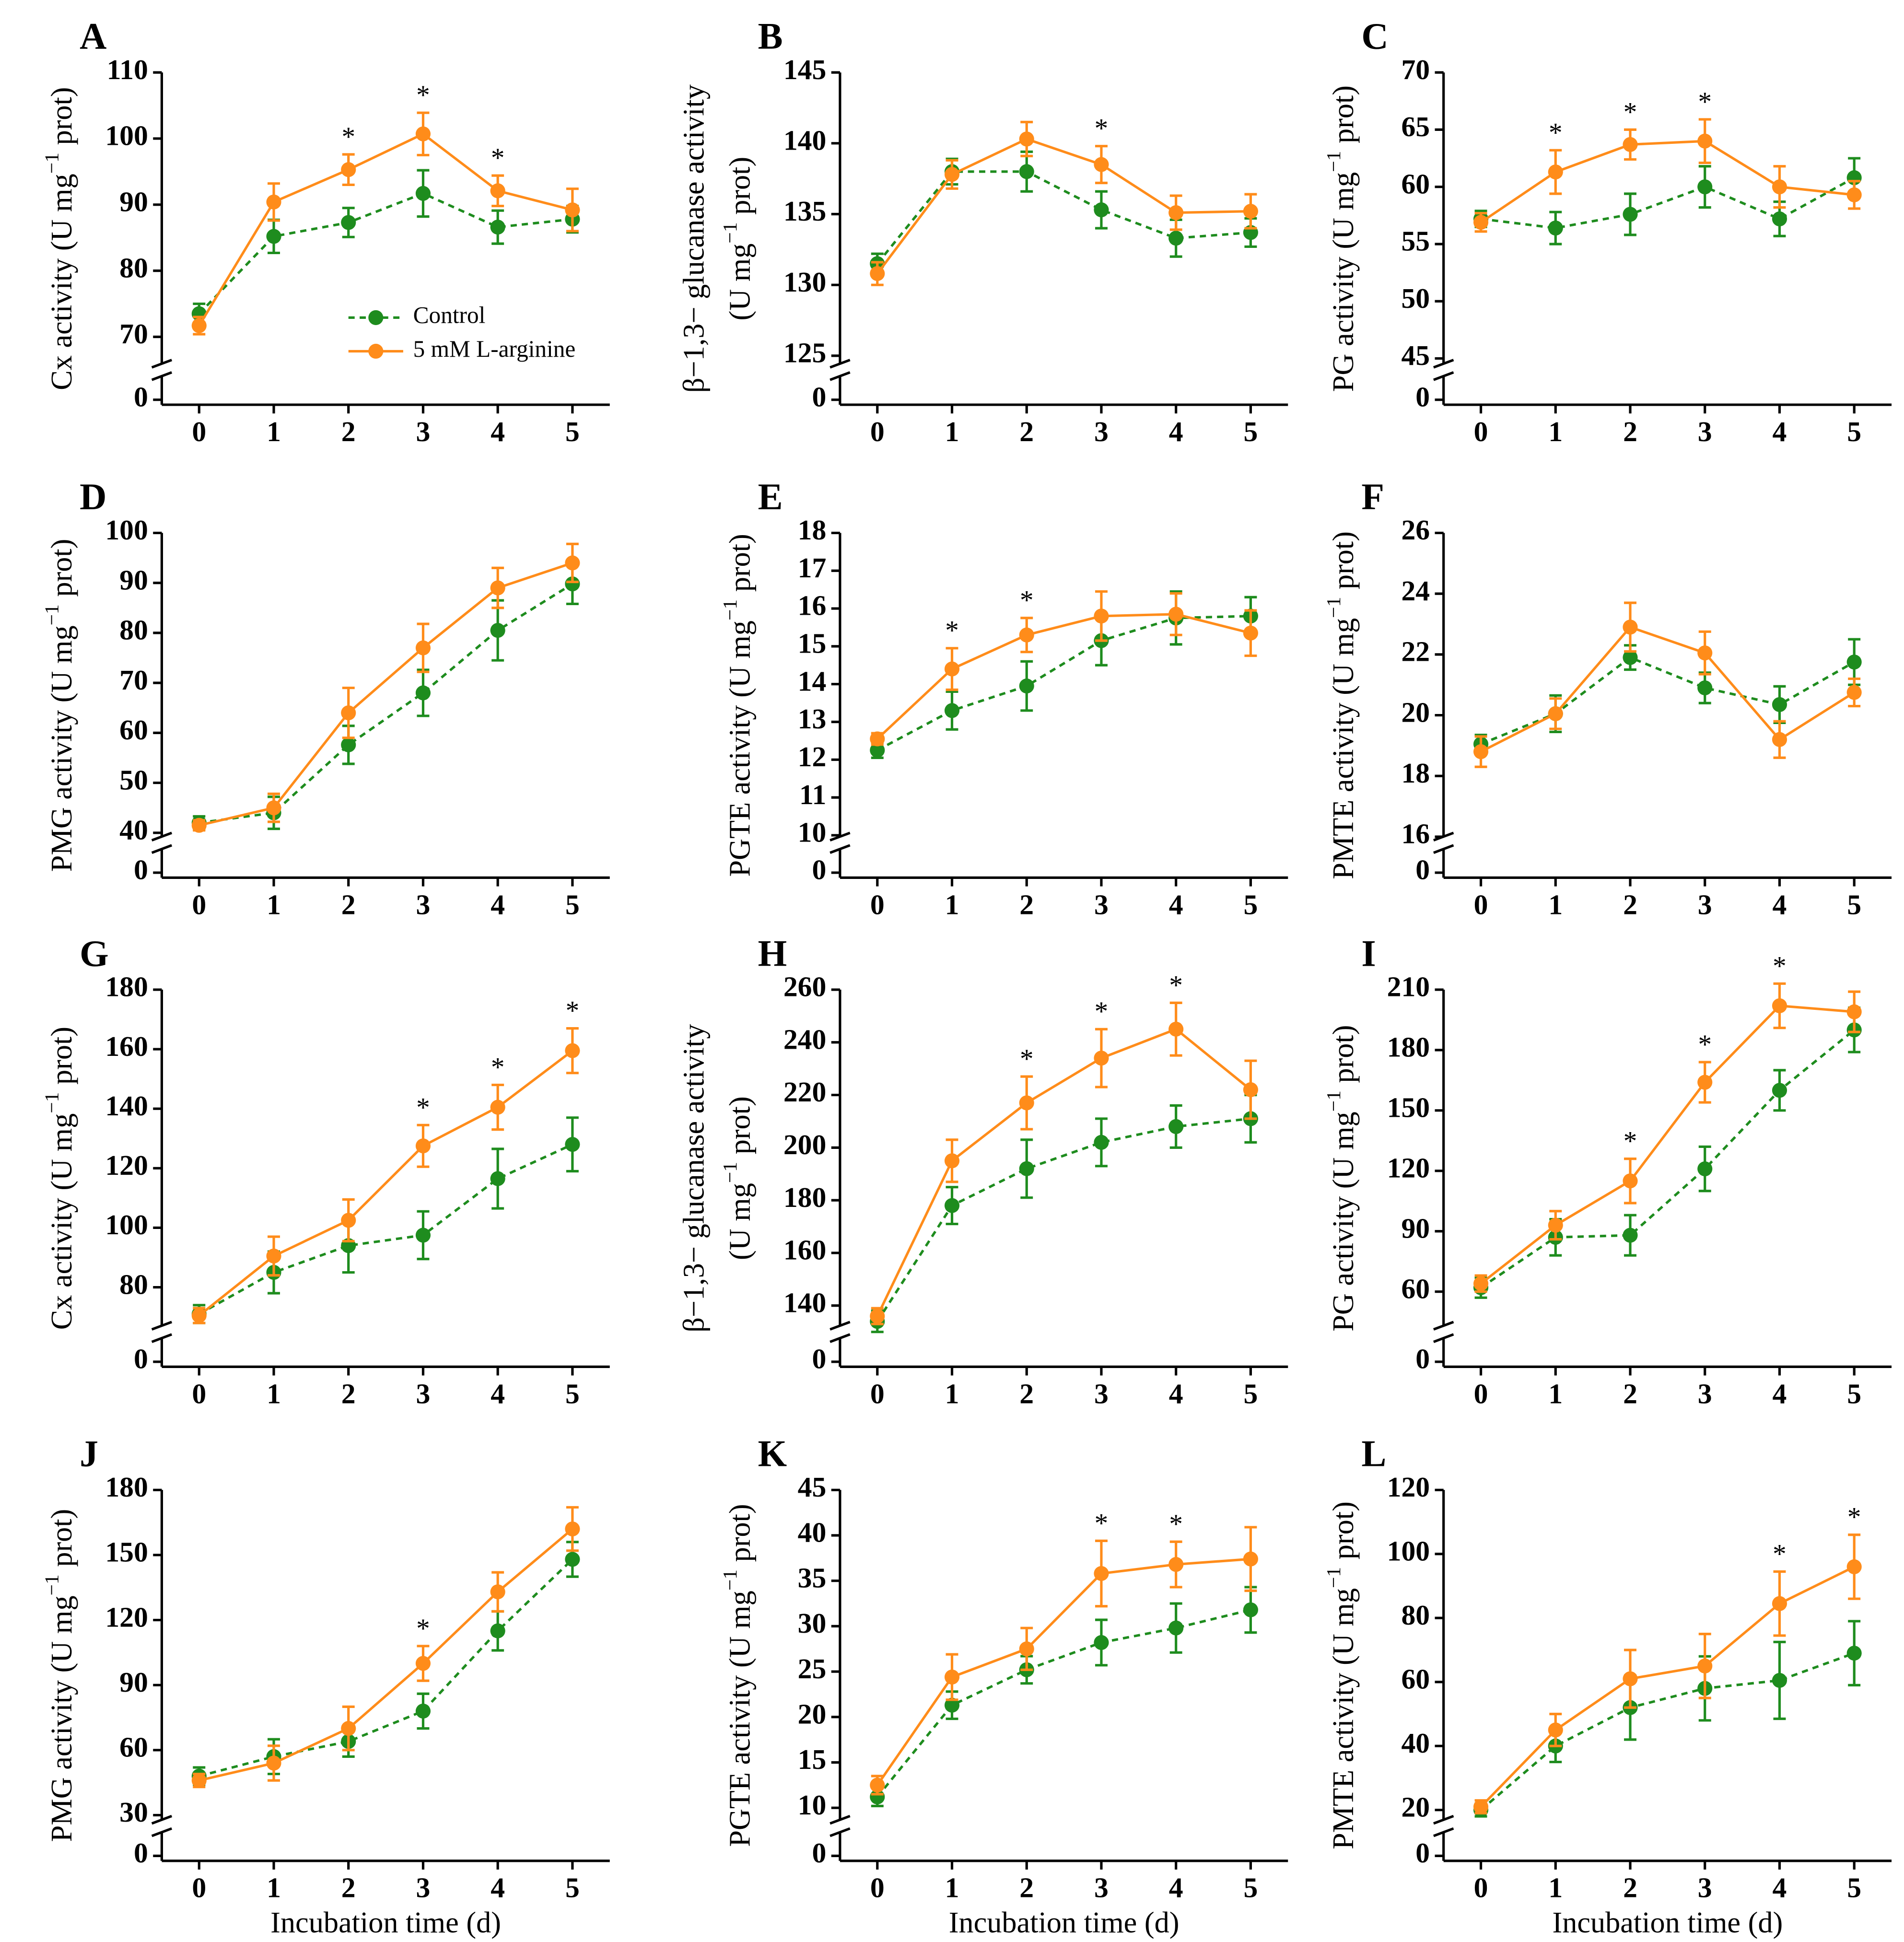 The width and height of the screenshot is (1904, 1942). I want to click on y-tick-label: 80, so click(1415, 1615).